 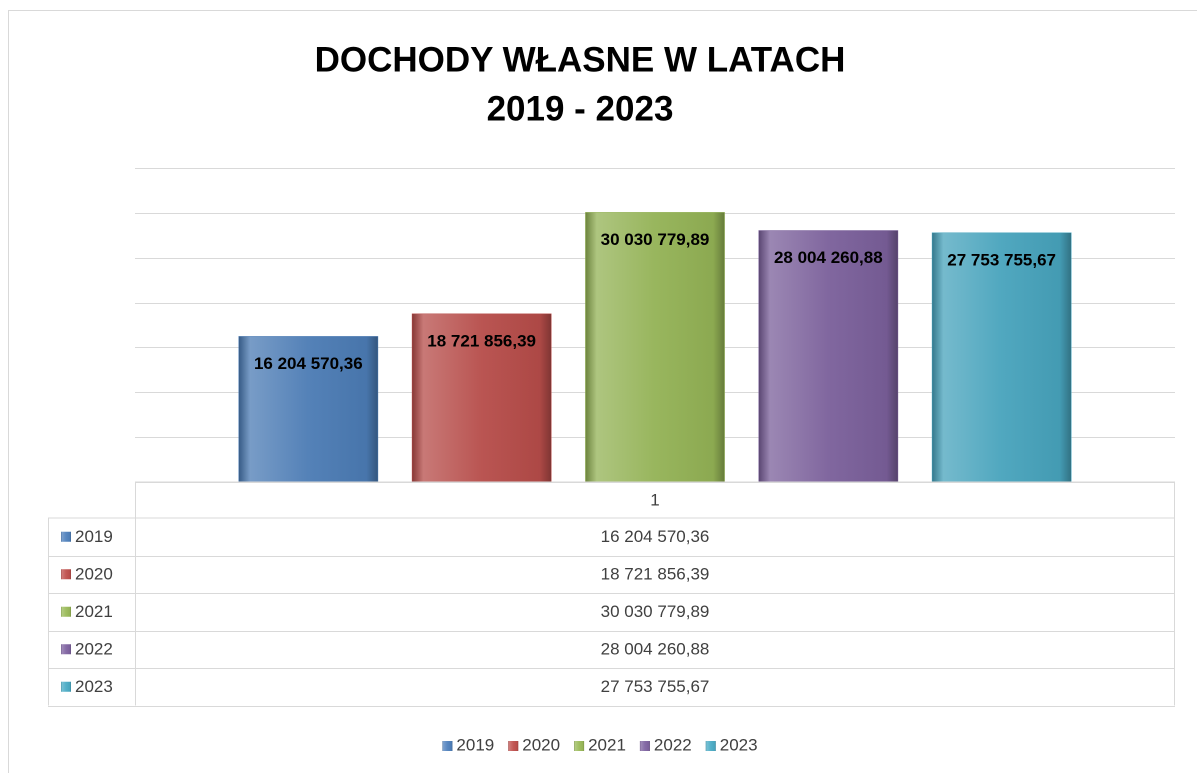 I want to click on data-label: 18 721 856,39, so click(x=481, y=341).